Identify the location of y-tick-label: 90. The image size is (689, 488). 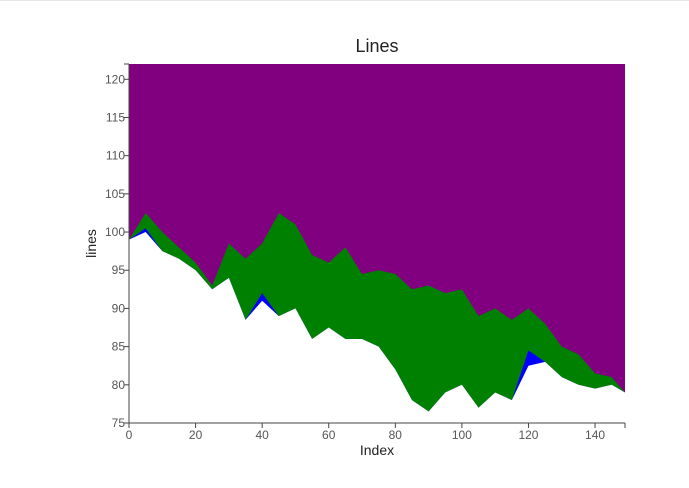
(119, 308).